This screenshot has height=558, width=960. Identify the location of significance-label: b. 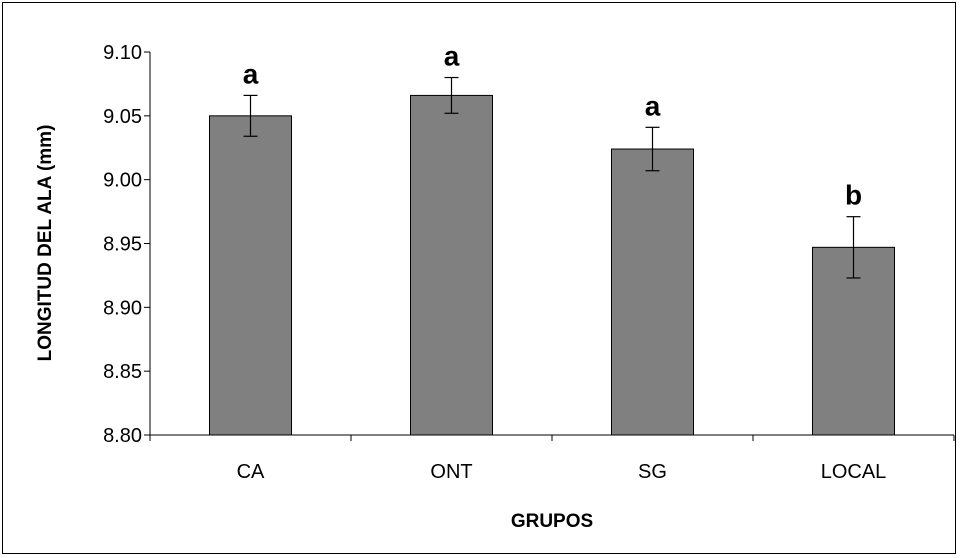
(853, 195).